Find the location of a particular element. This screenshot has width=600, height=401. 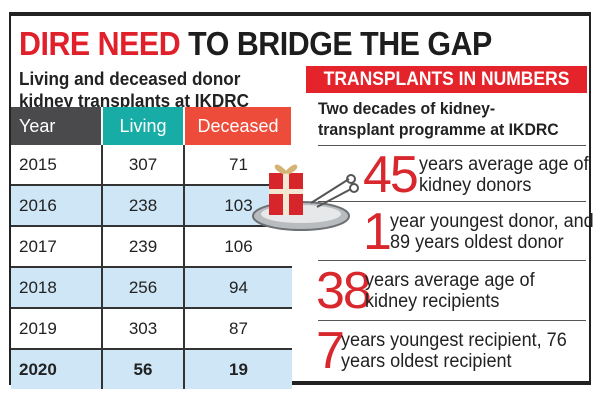

cell-year: 2018 is located at coordinates (57, 288).